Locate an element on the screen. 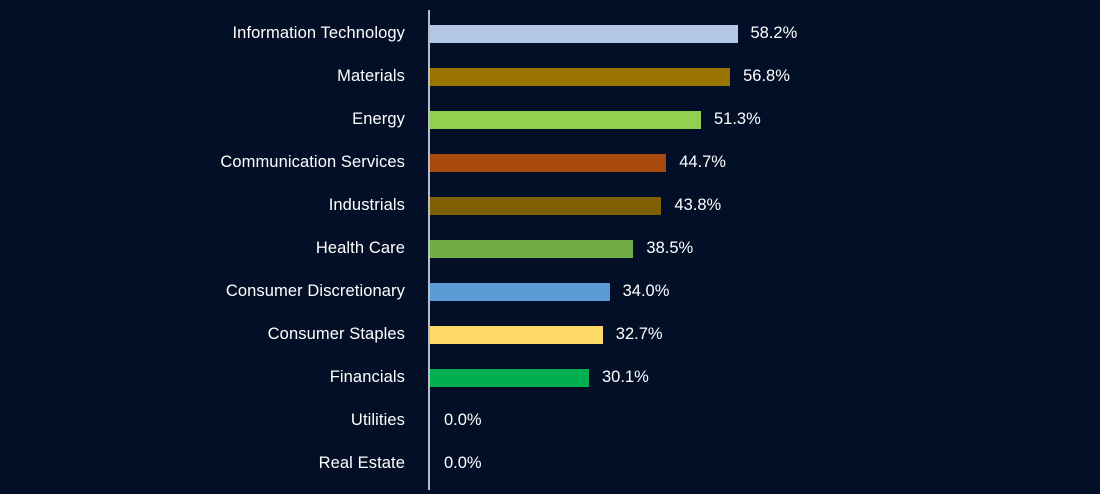 This screenshot has height=494, width=1100. bar-area: 30.1% is located at coordinates (539, 377).